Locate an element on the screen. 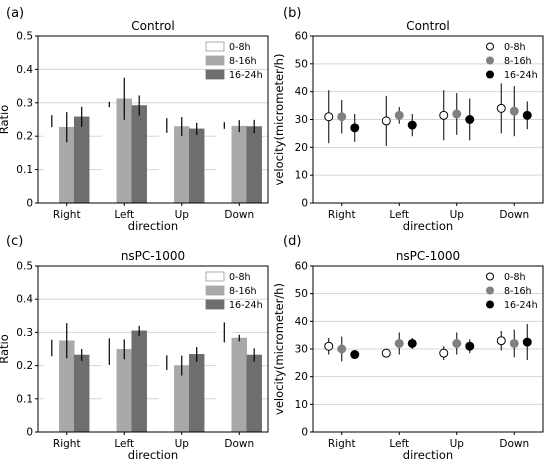 The width and height of the screenshot is (550, 466). y-tick-label: 20 is located at coordinates (301, 148).